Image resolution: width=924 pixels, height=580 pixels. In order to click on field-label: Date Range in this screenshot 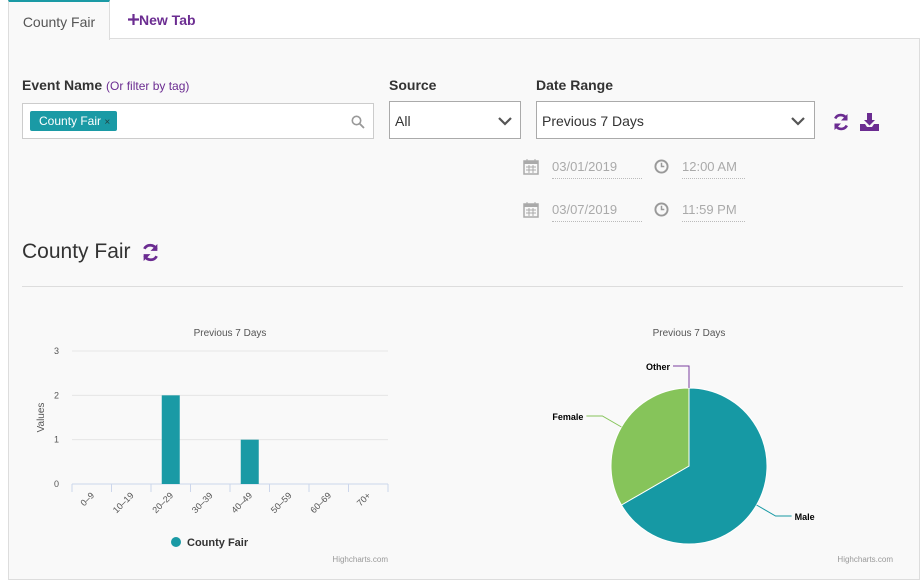, I will do `click(575, 85)`.